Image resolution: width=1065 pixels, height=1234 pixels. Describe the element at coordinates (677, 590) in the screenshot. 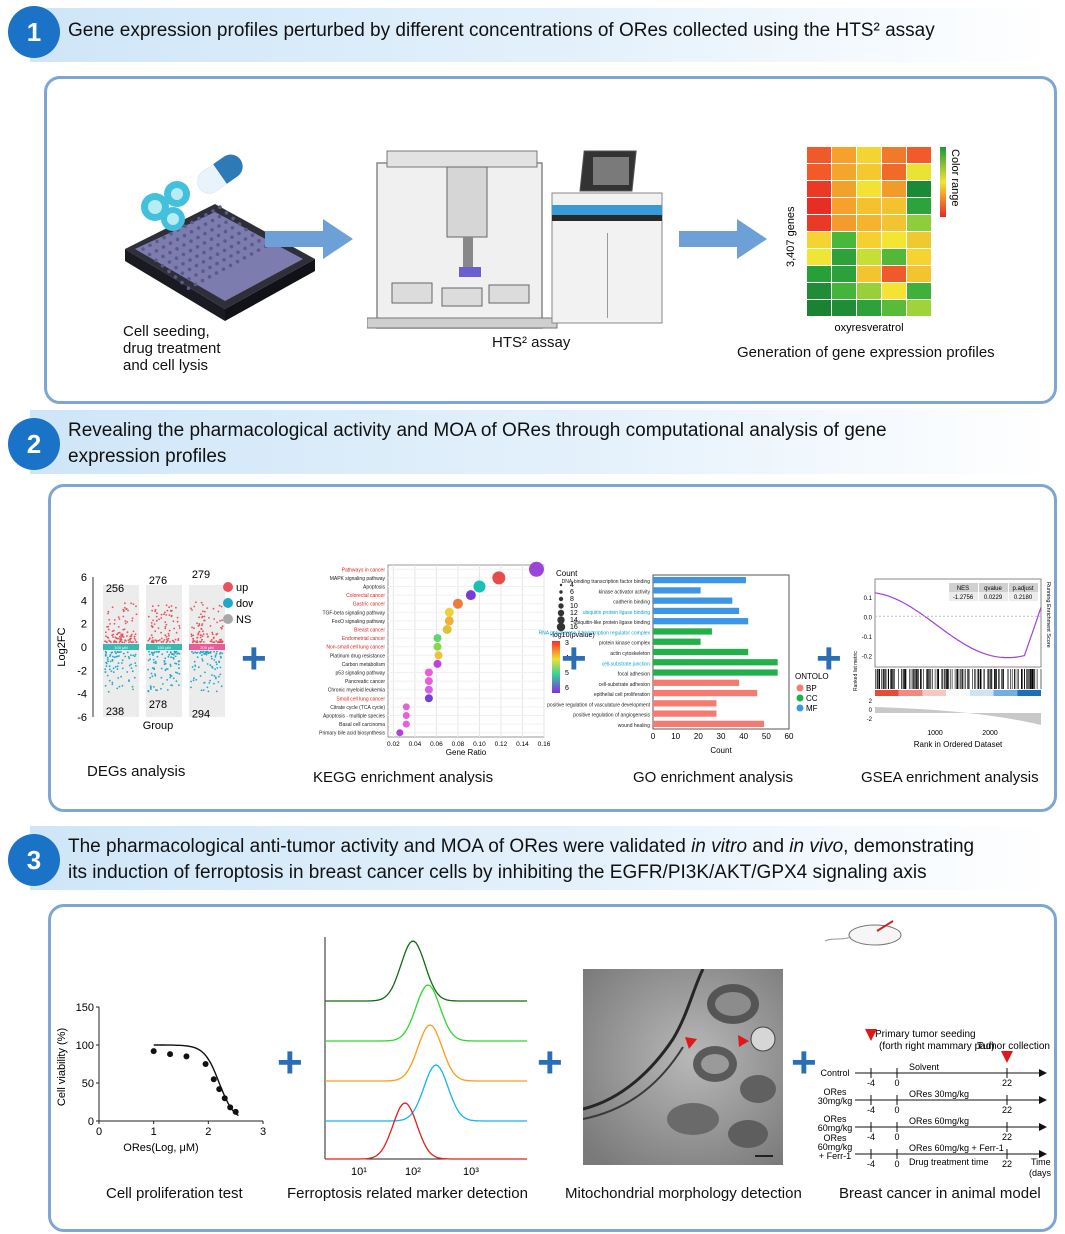

I see `go-bar` at that location.